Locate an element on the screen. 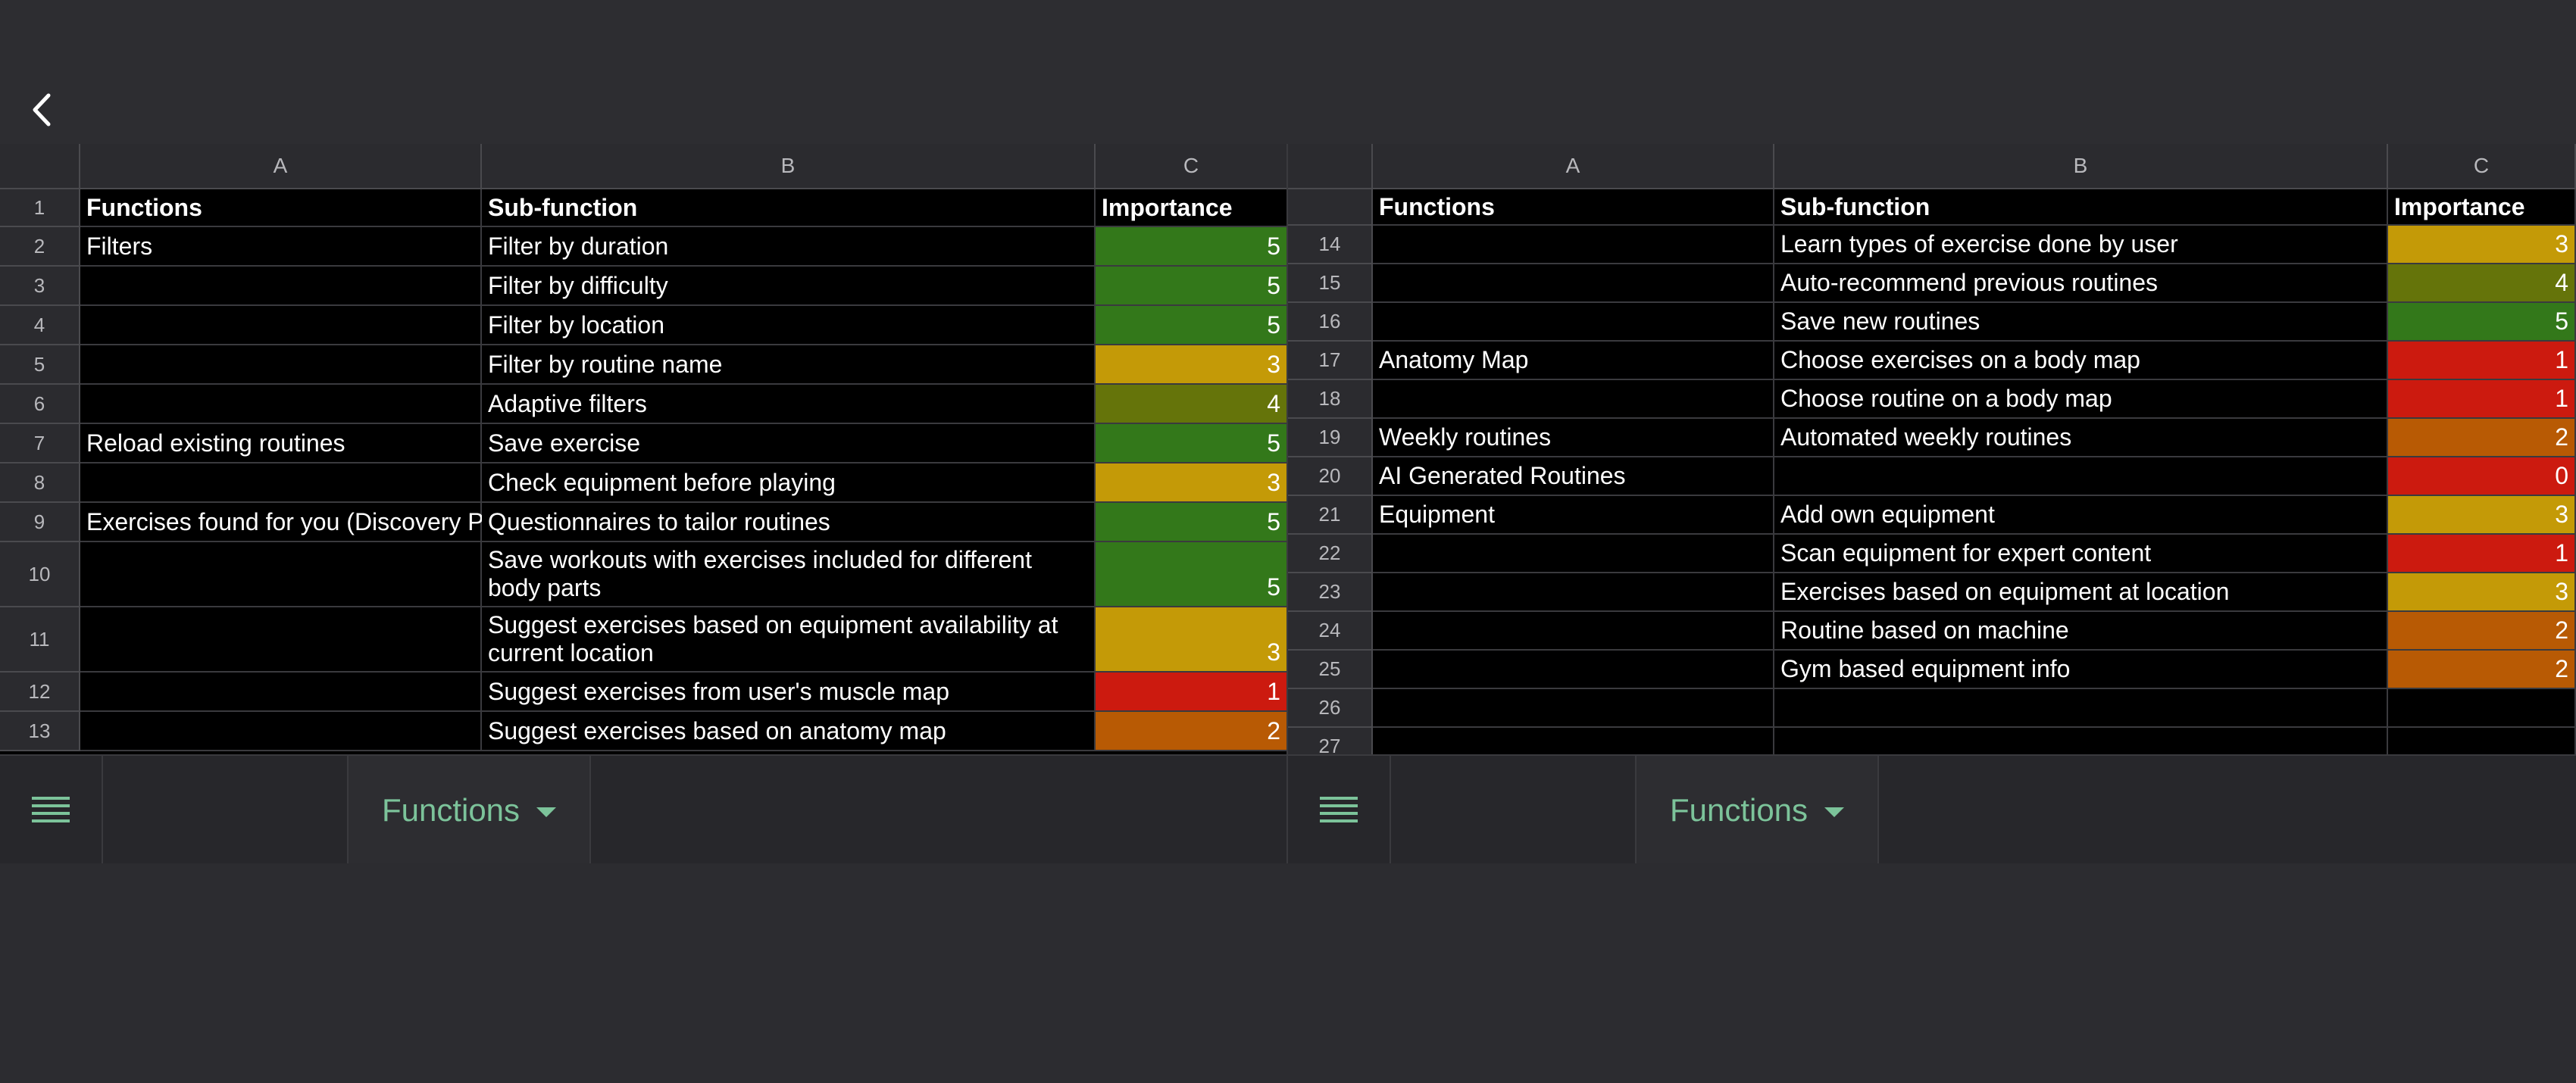 This screenshot has height=1083, width=2576. header-cell-b: Sub-function is located at coordinates (2081, 208).